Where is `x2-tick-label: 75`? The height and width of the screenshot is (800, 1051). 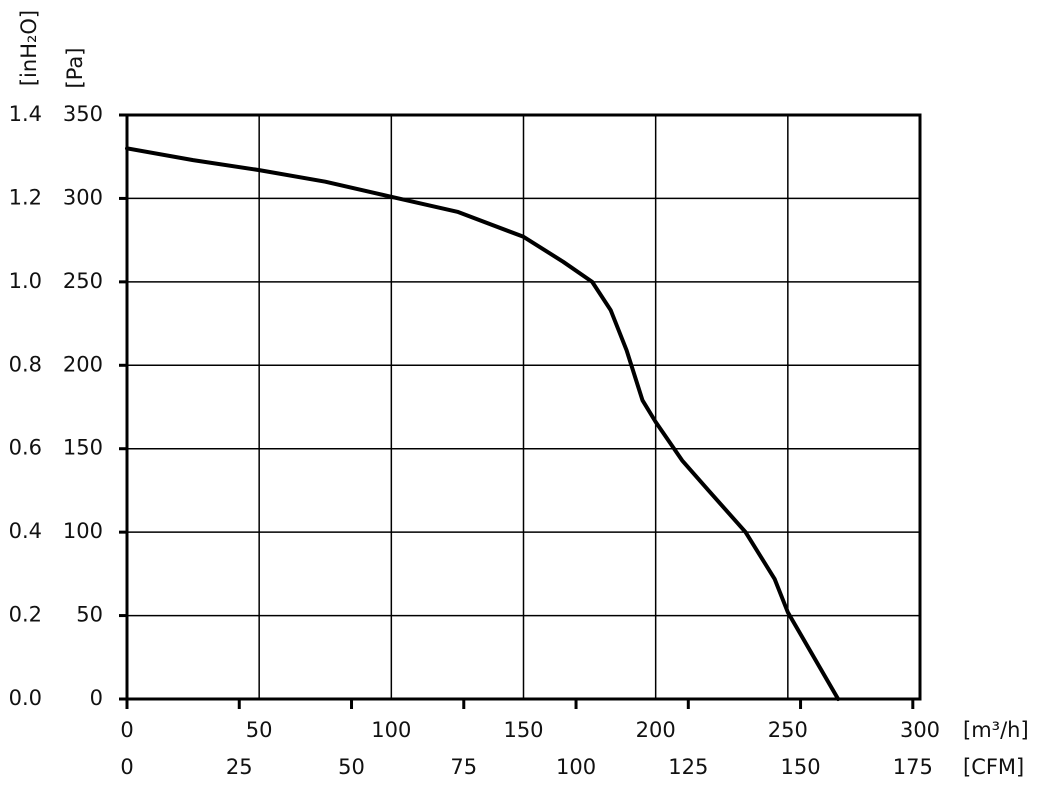
x2-tick-label: 75 is located at coordinates (463, 767).